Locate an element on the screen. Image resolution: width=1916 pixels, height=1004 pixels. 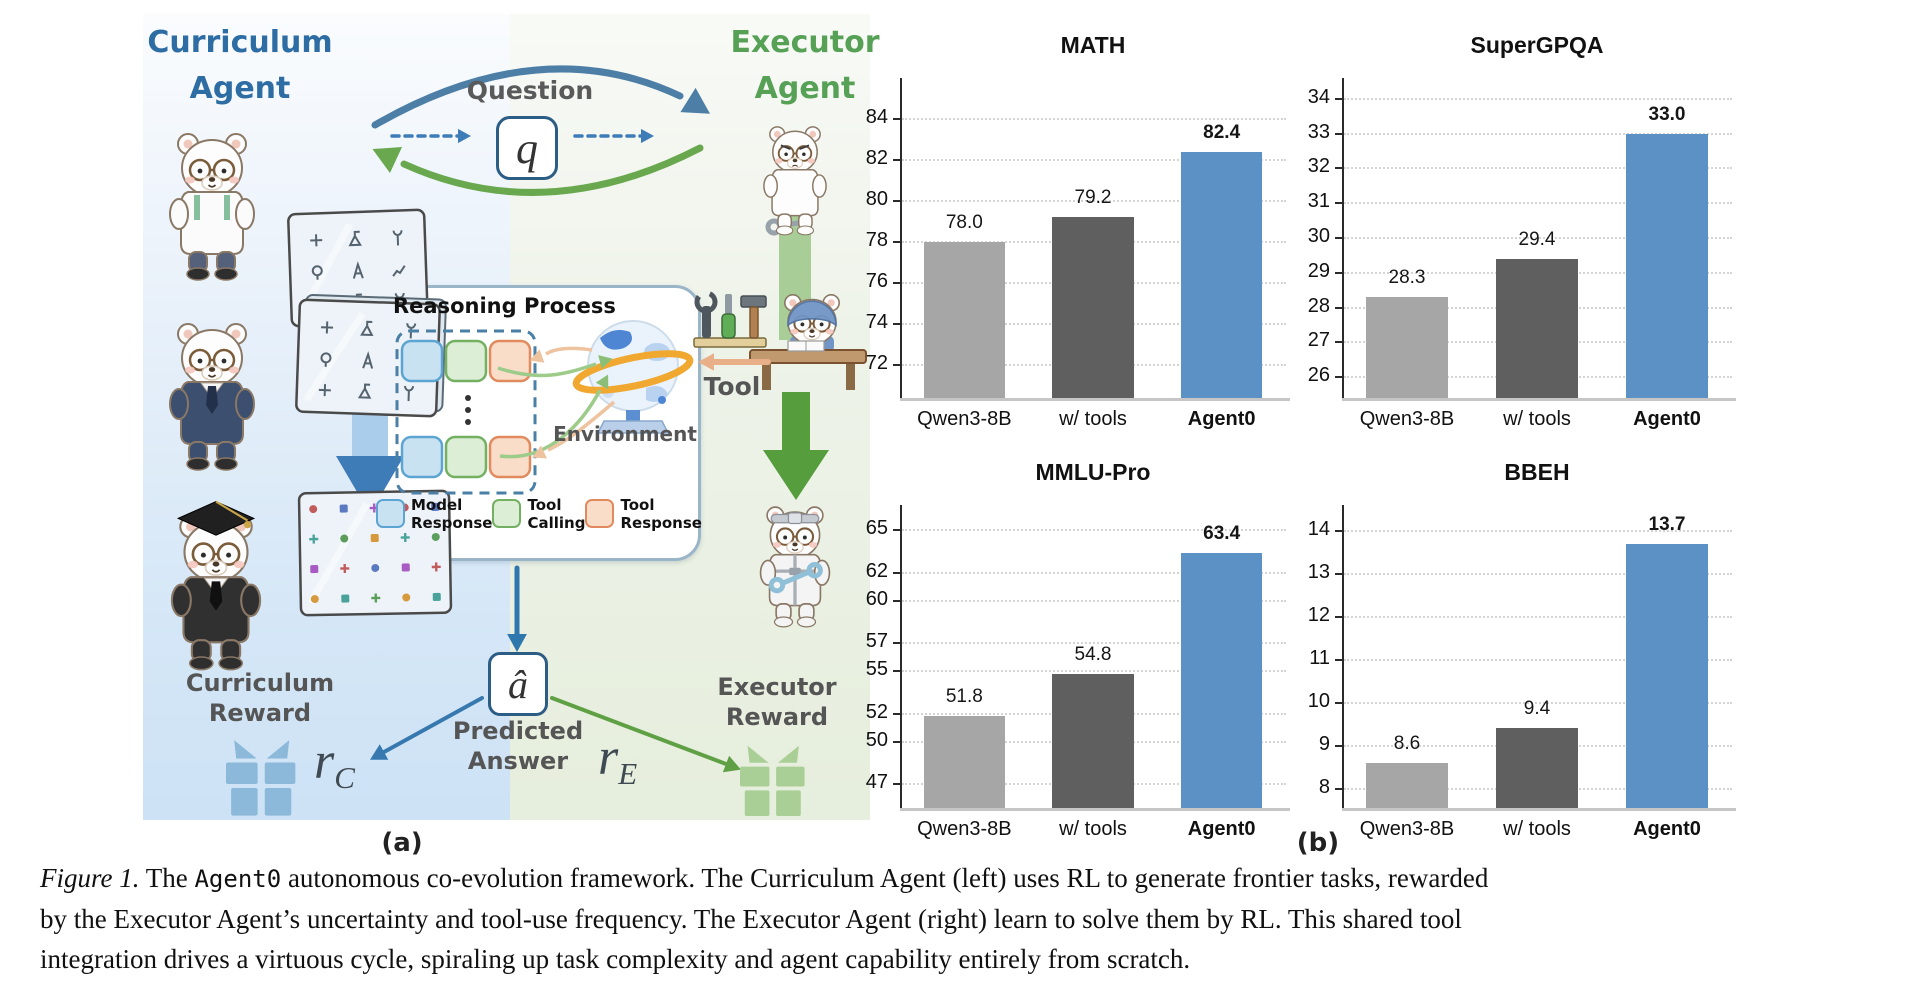
curriculum-agent-label-line1: Curriculum is located at coordinates (240, 42).